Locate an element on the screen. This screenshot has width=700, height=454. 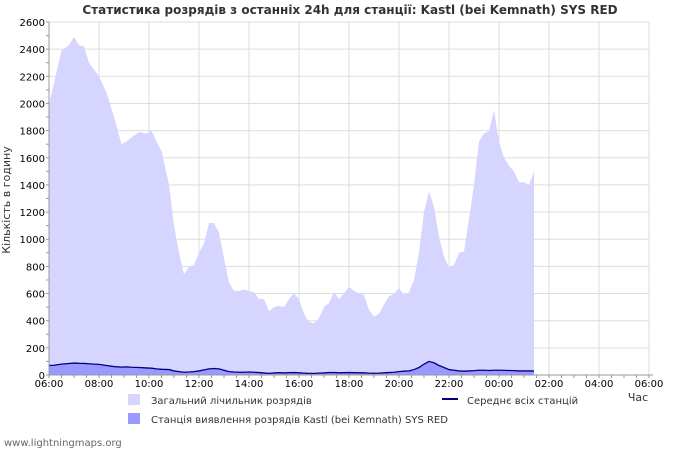
x-tick-label: 00:00 is located at coordinates (499, 384).